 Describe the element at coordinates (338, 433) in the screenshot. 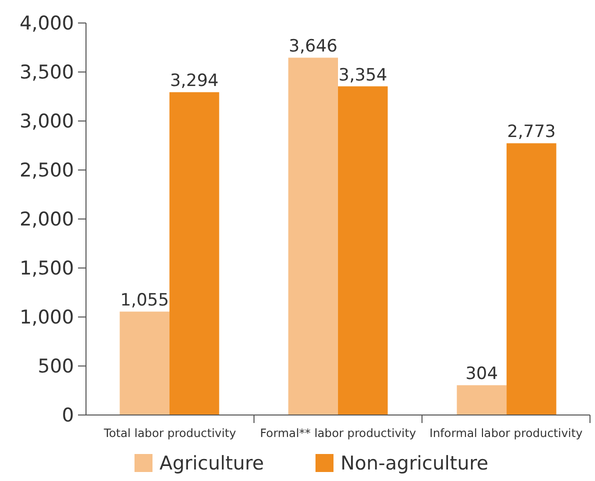

I see `x-tick-label: Formal** labor productivity` at that location.